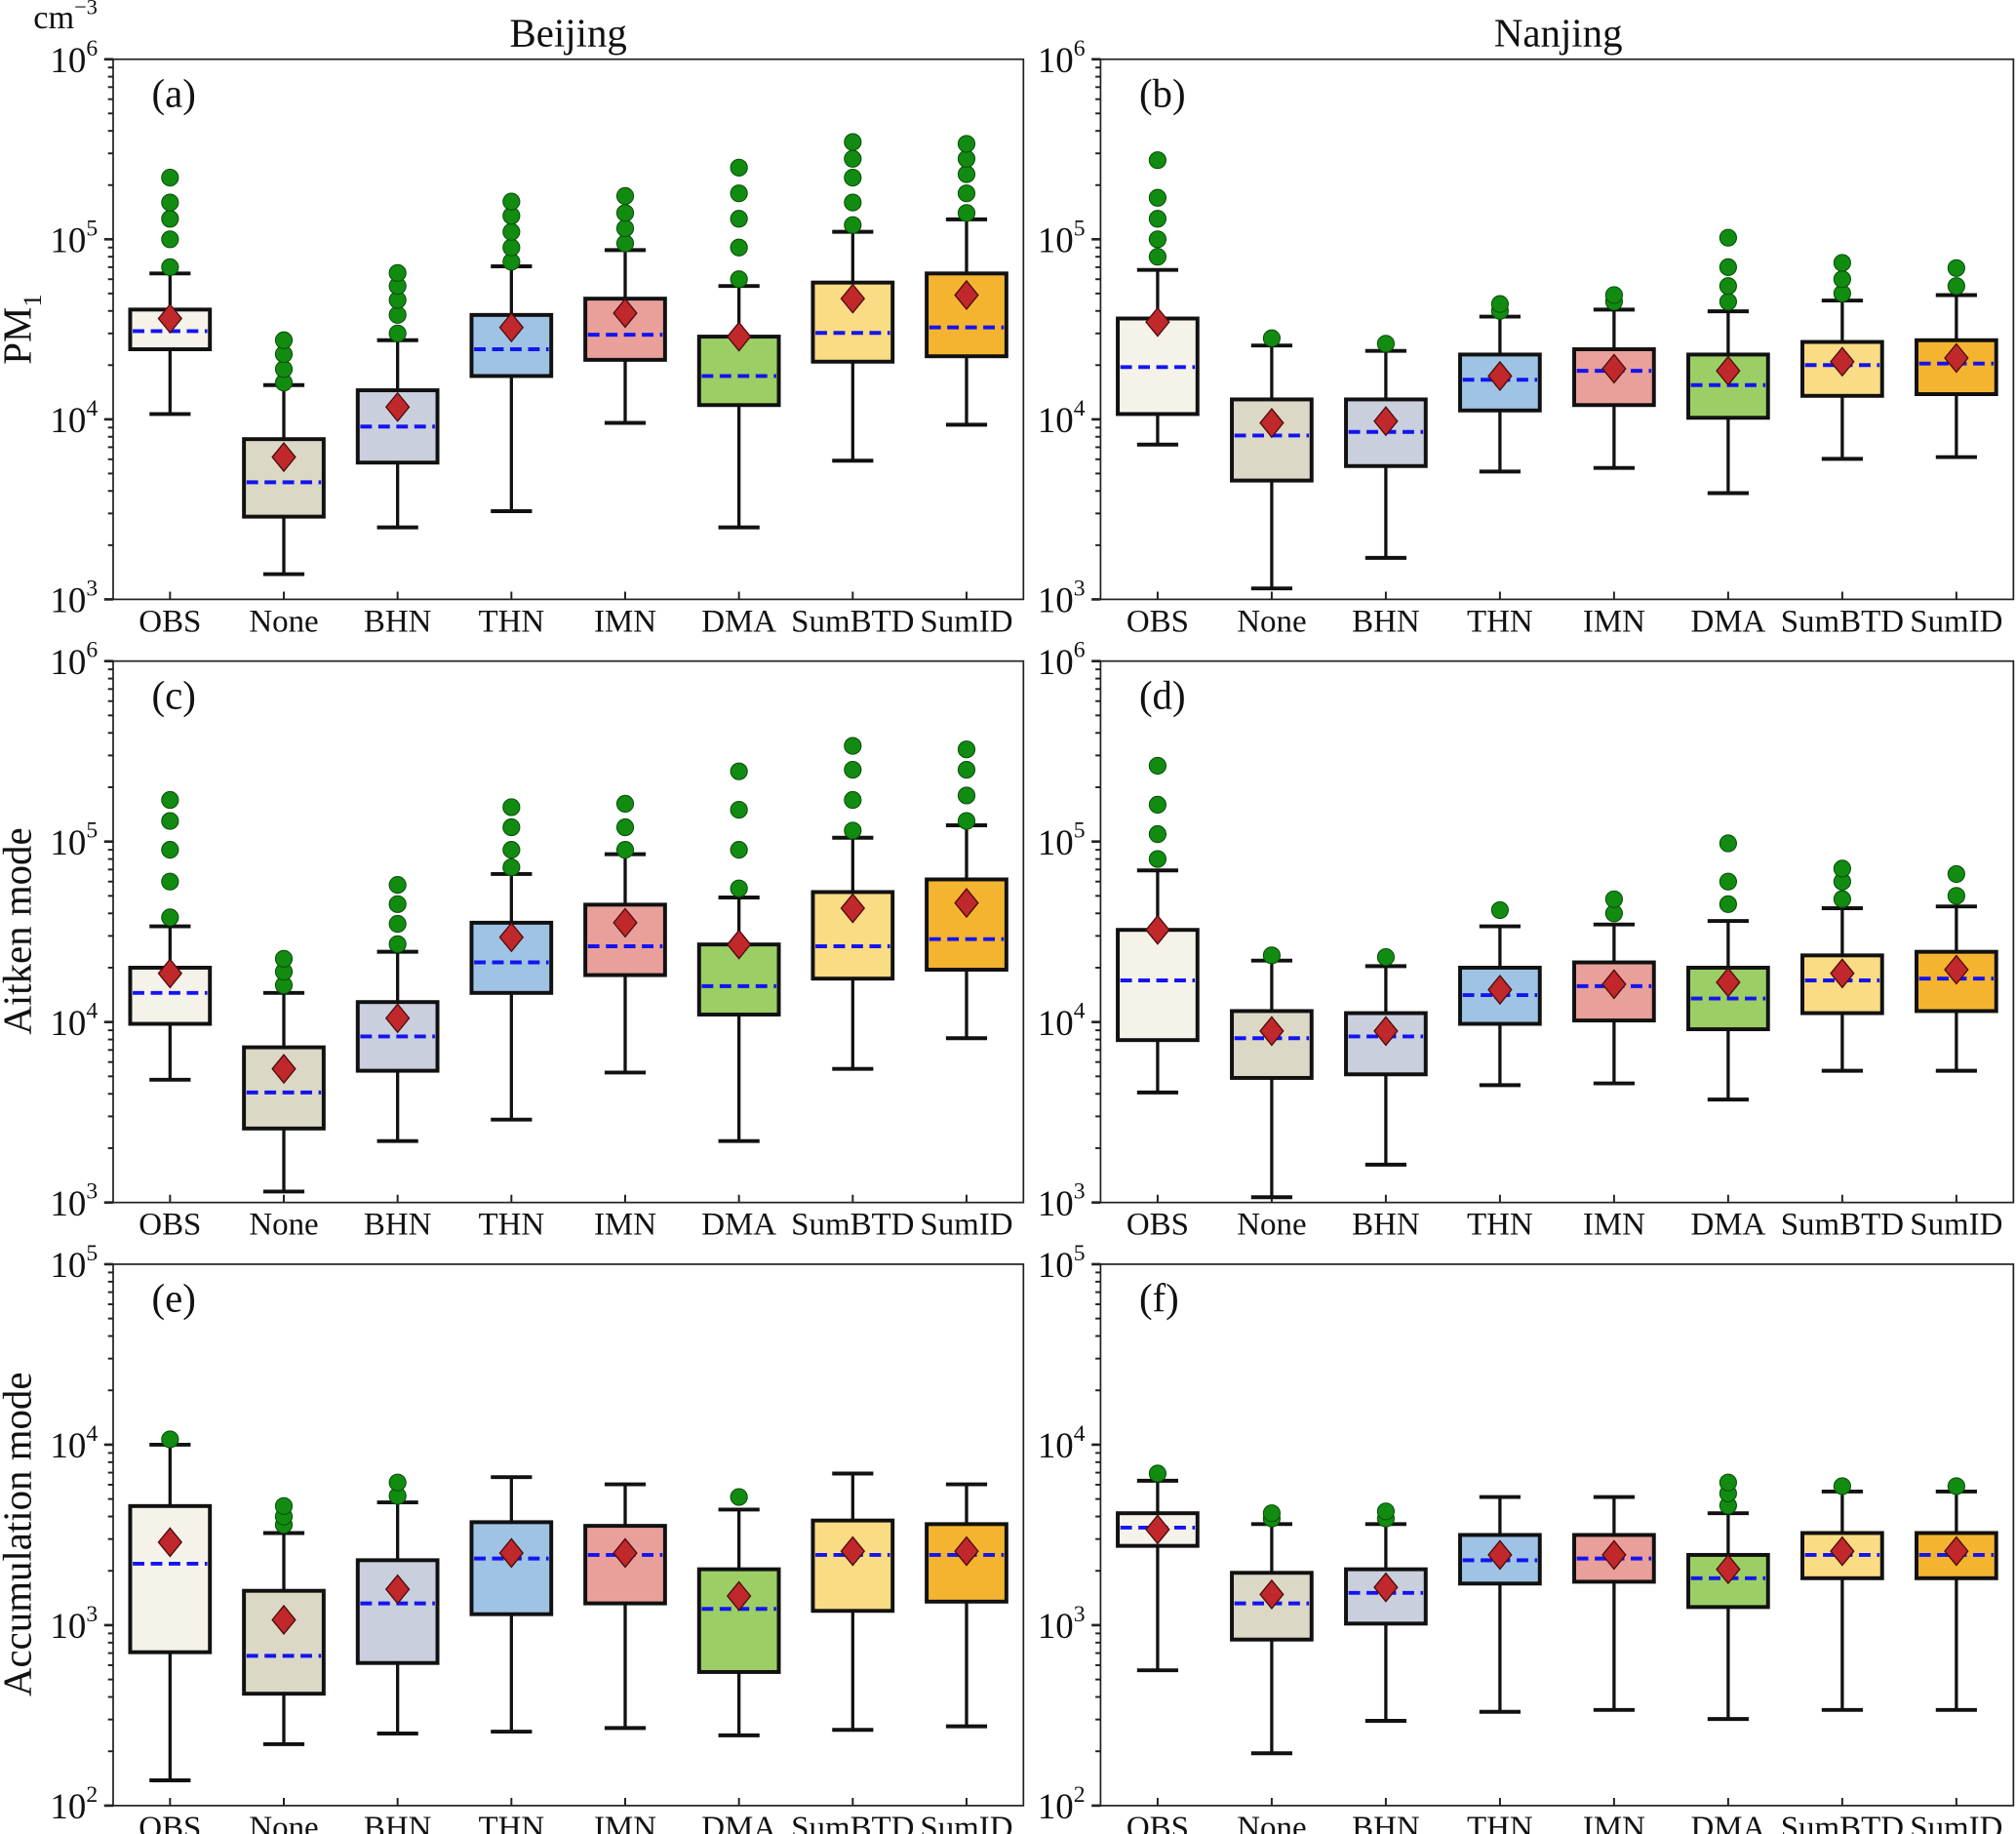 The height and width of the screenshot is (1834, 2016). I want to click on panel-label: (c), so click(174, 695).